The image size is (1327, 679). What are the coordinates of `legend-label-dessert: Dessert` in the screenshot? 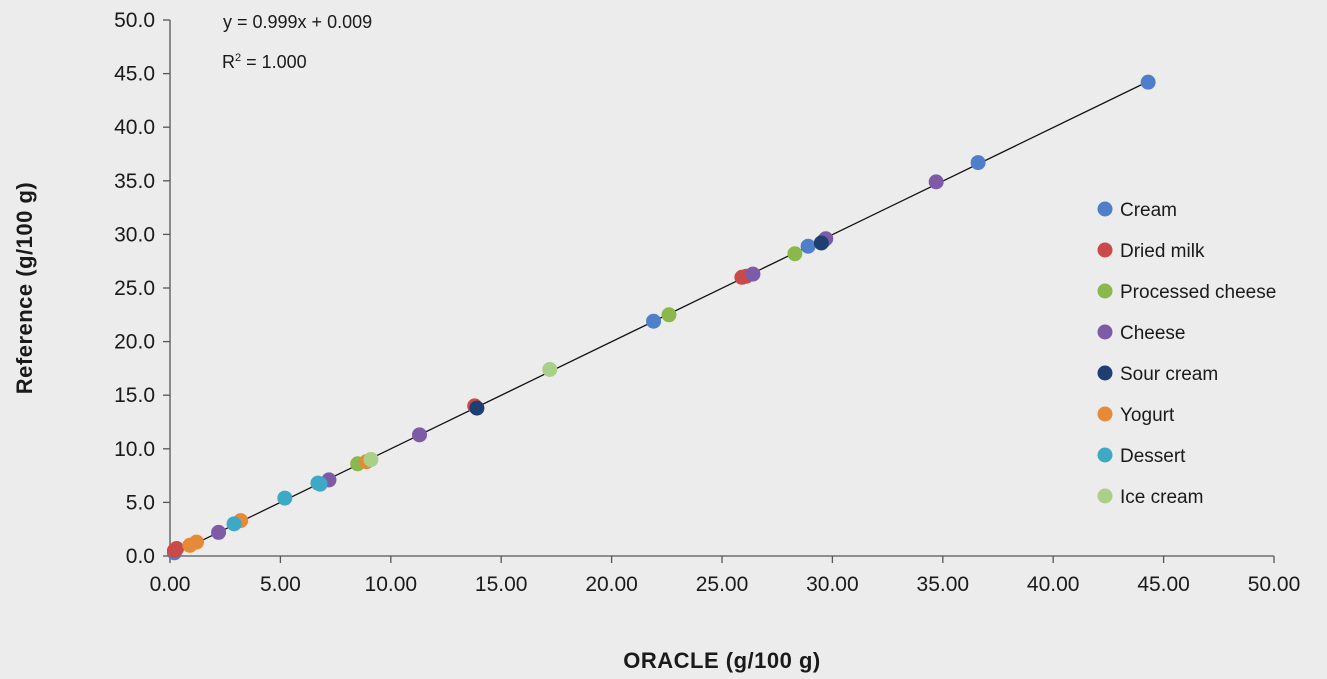 It's located at (1153, 456).